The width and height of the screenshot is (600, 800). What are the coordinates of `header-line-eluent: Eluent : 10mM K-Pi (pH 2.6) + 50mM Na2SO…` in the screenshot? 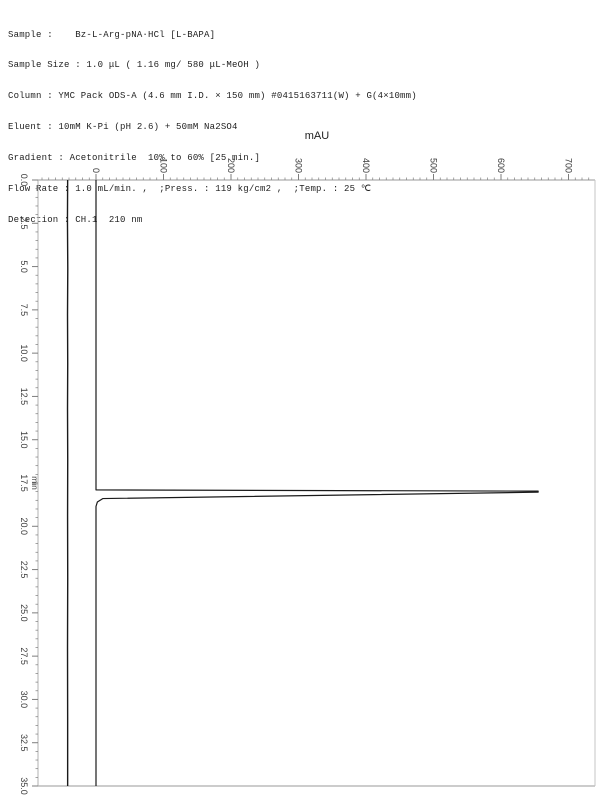 It's located at (123, 127).